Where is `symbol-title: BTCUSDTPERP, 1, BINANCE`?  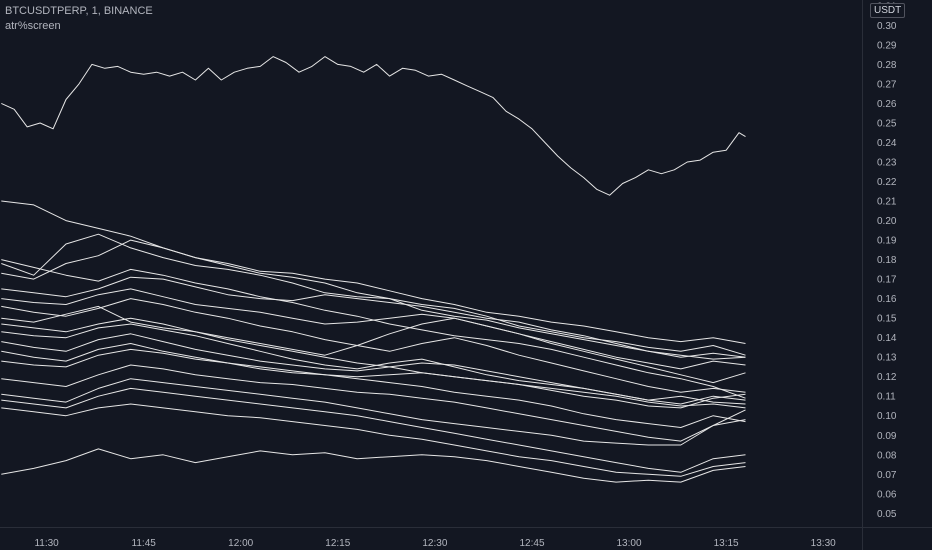 symbol-title: BTCUSDTPERP, 1, BINANCE is located at coordinates (79, 11).